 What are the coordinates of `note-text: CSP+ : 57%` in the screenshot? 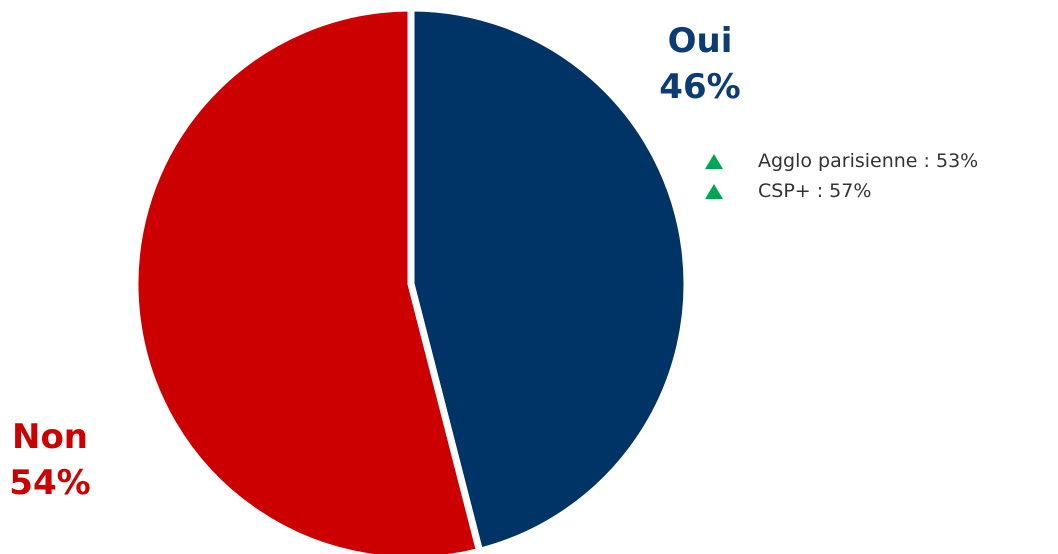 It's located at (815, 191).